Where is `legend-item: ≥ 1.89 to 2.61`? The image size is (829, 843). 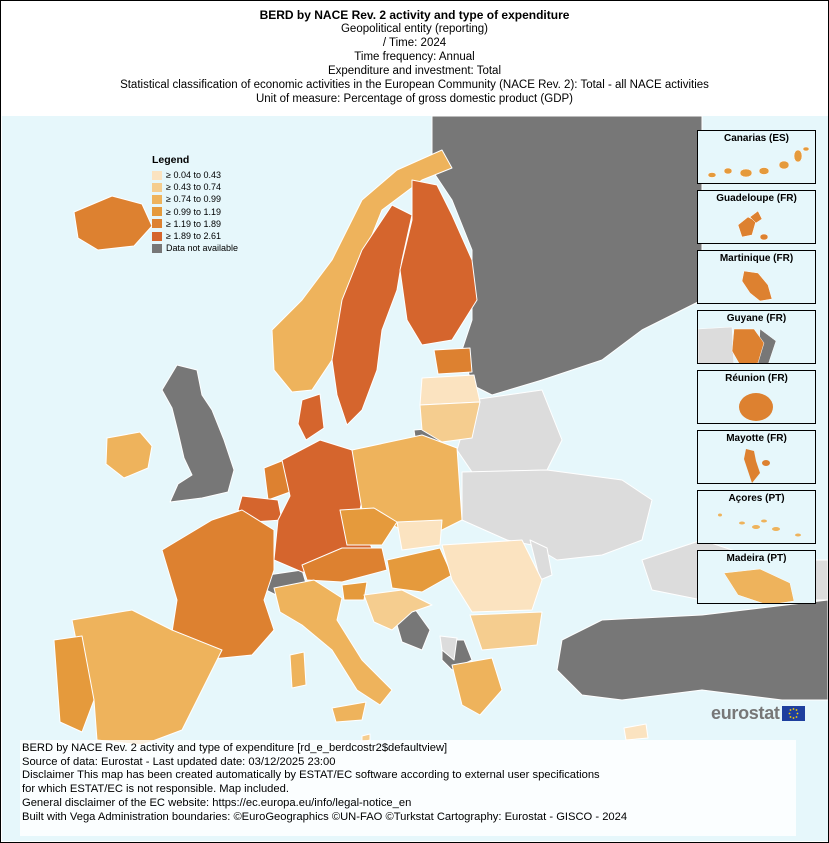
legend-item: ≥ 1.89 to 2.61 is located at coordinates (195, 236).